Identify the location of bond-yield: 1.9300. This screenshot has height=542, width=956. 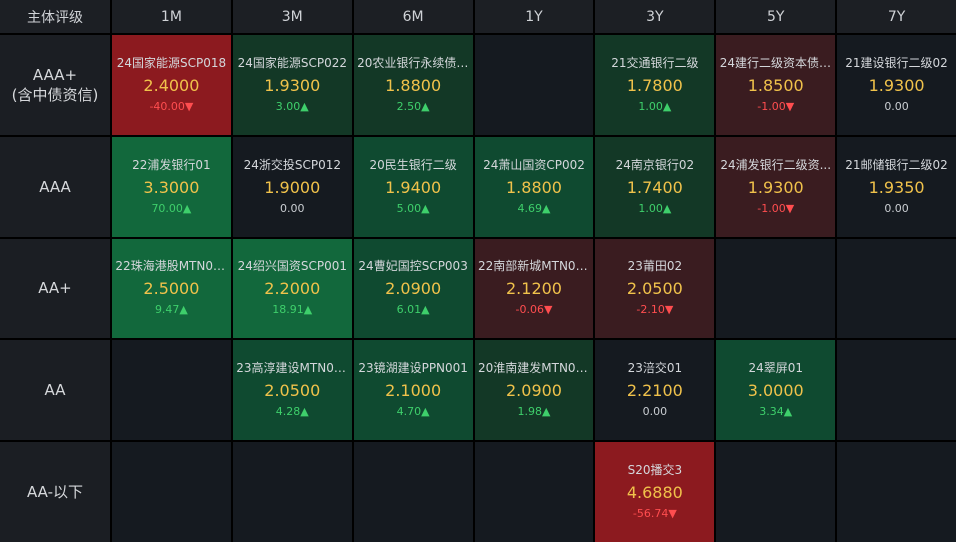
(292, 85).